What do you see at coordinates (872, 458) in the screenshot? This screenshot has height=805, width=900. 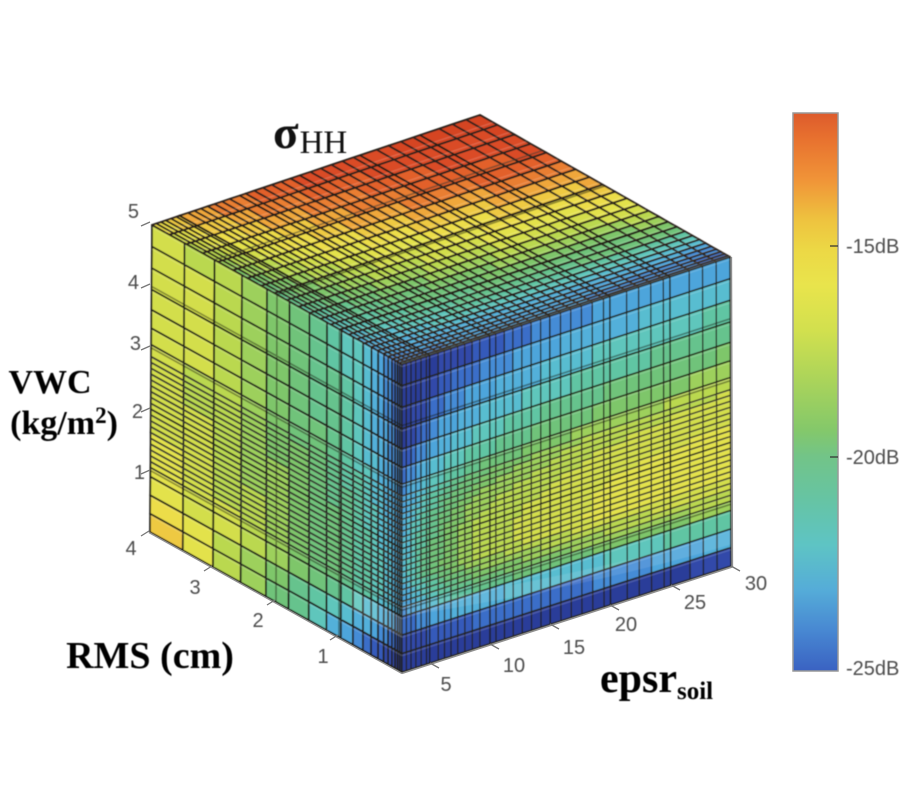 I see `svg-text: -20dB` at bounding box center [872, 458].